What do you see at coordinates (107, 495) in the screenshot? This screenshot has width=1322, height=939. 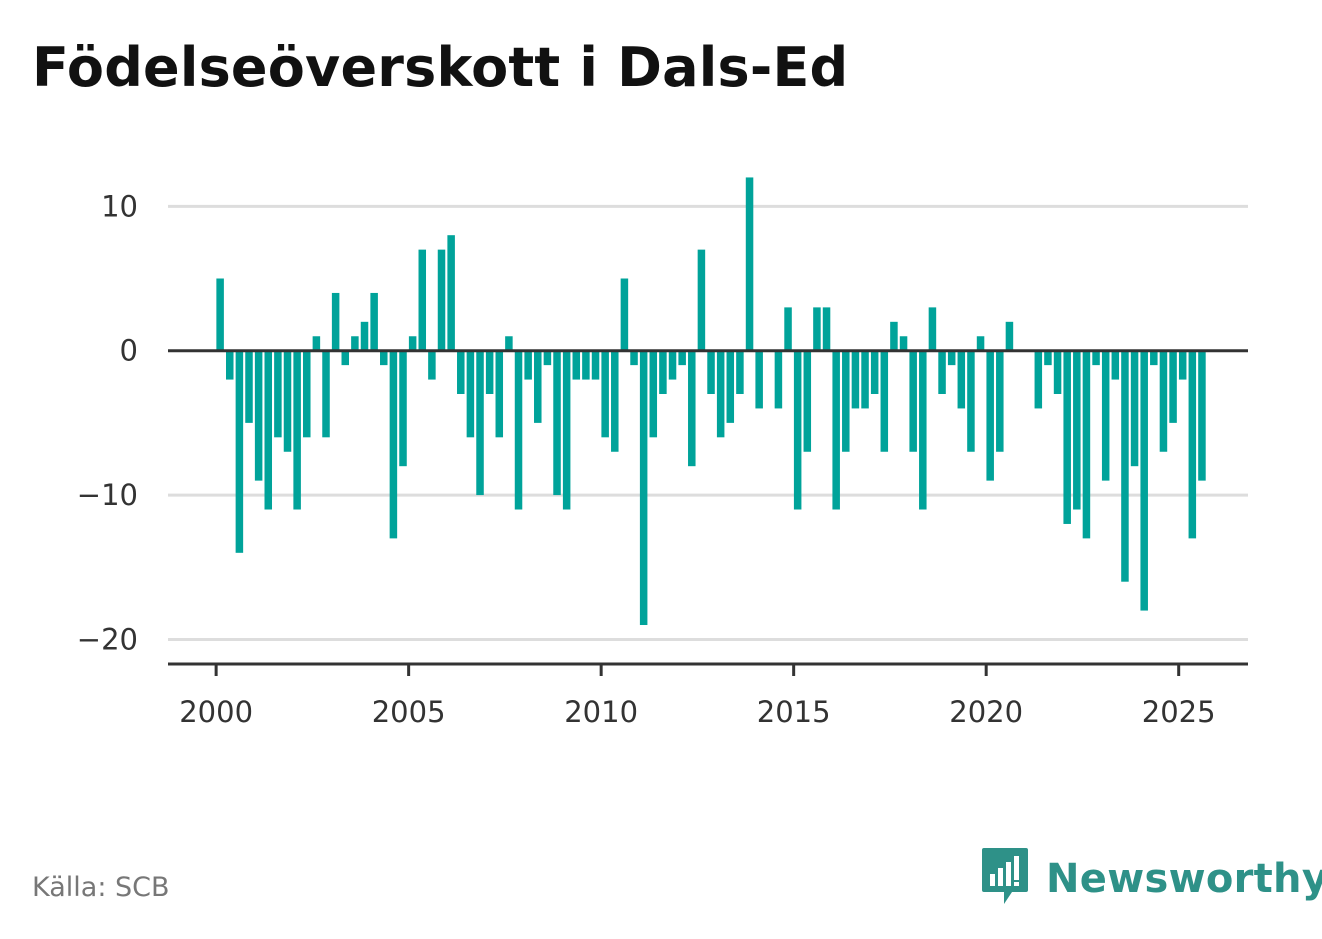 I see `y-tick-label: −10` at bounding box center [107, 495].